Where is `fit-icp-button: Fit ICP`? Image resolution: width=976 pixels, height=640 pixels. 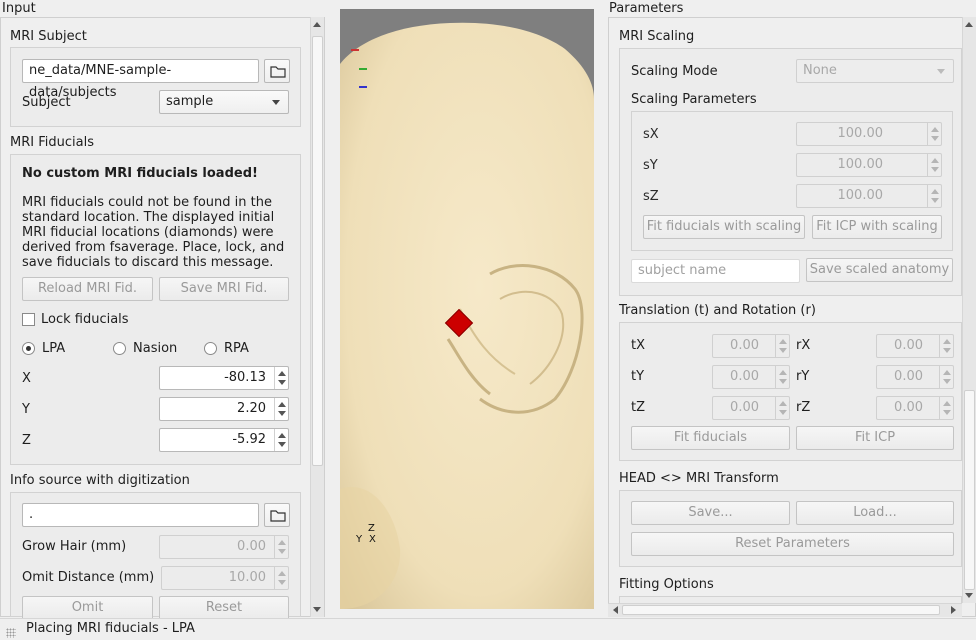
fit-icp-button: Fit ICP is located at coordinates (875, 438).